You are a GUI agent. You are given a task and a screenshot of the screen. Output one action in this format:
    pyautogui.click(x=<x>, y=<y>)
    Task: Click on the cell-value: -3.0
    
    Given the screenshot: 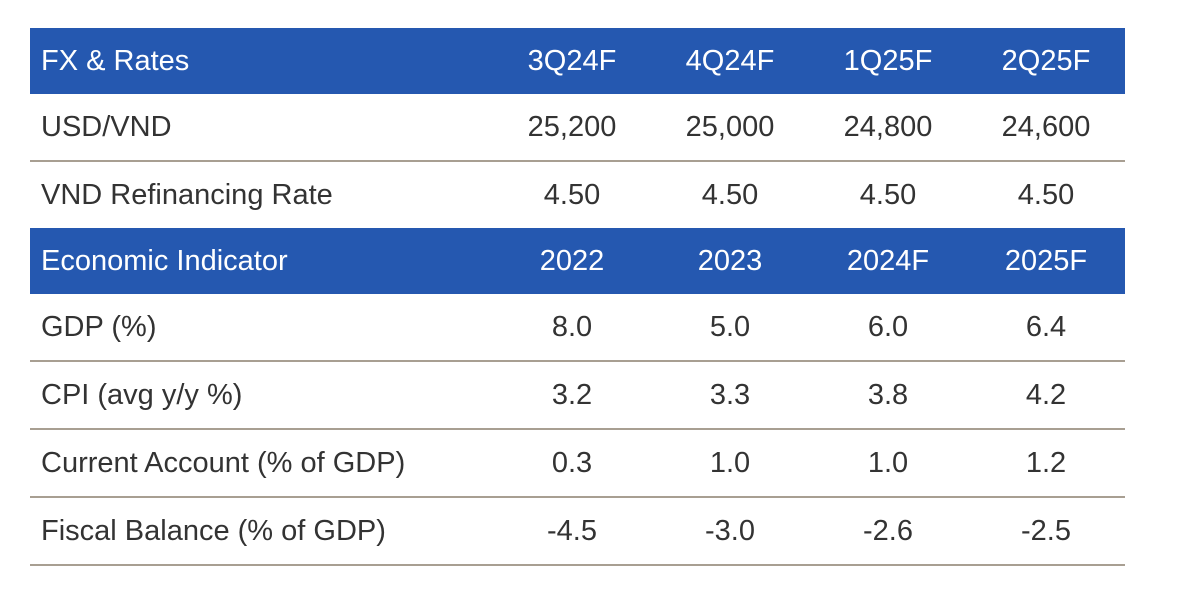 What is the action you would take?
    pyautogui.click(x=730, y=531)
    